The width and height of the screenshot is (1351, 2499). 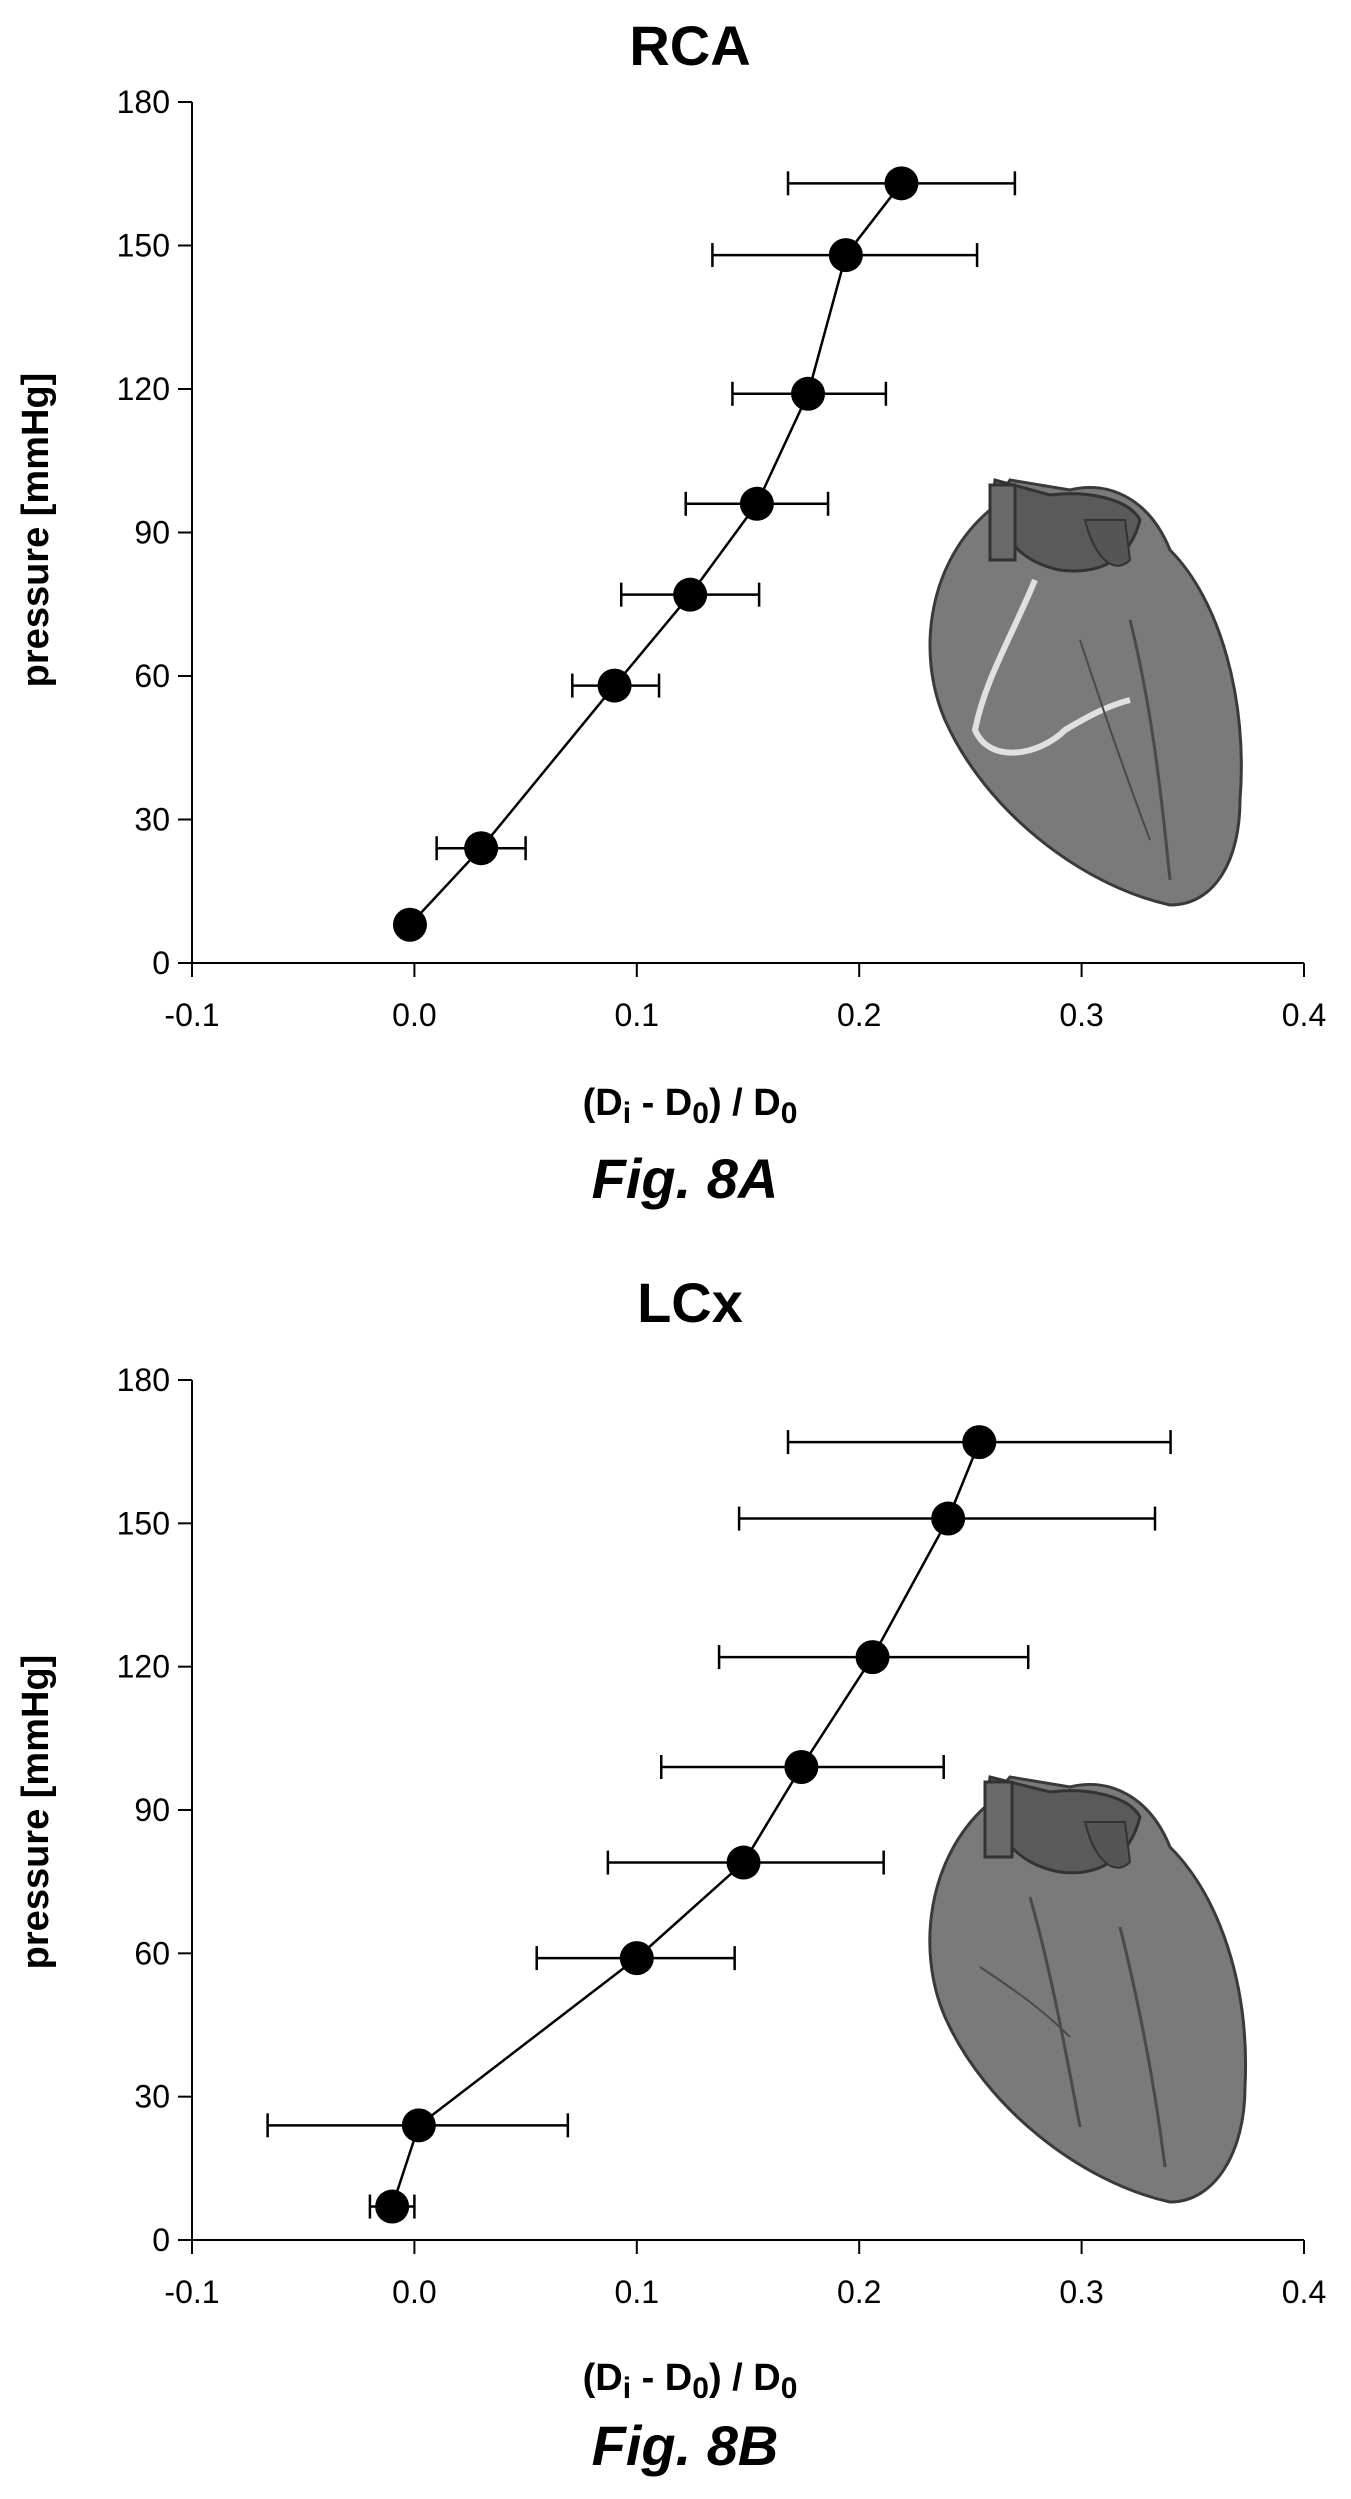 What do you see at coordinates (685, 1178) in the screenshot?
I see `figure-caption: Fig. 8A` at bounding box center [685, 1178].